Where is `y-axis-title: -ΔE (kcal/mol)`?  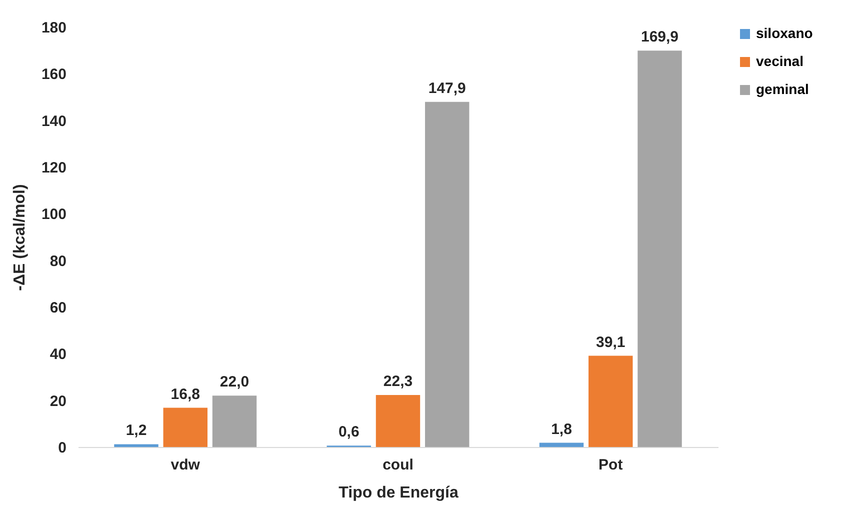
y-axis-title: -ΔE (kcal/mol) is located at coordinates (19, 237).